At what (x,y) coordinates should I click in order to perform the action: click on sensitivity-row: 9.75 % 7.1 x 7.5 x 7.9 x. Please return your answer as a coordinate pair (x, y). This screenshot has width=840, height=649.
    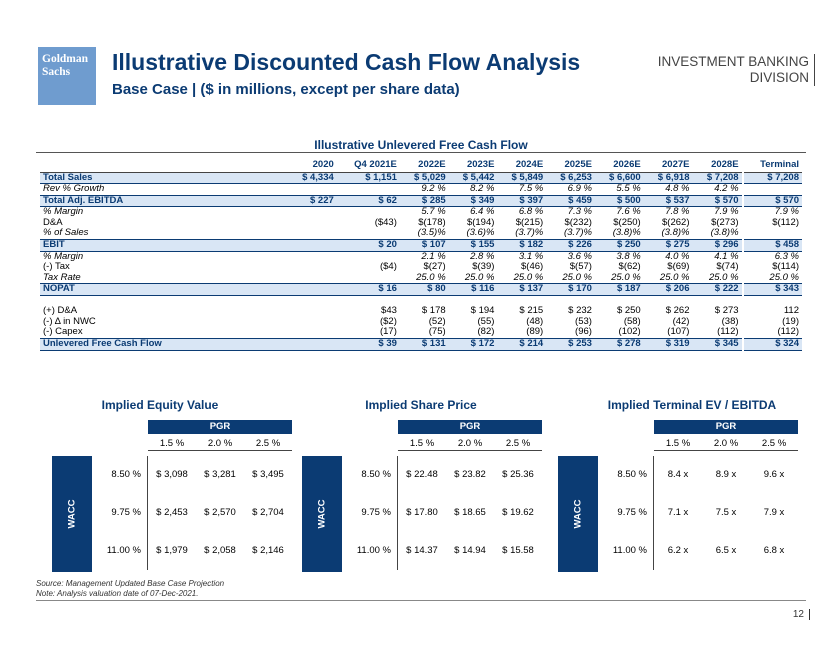
    Looking at the image, I should click on (698, 513).